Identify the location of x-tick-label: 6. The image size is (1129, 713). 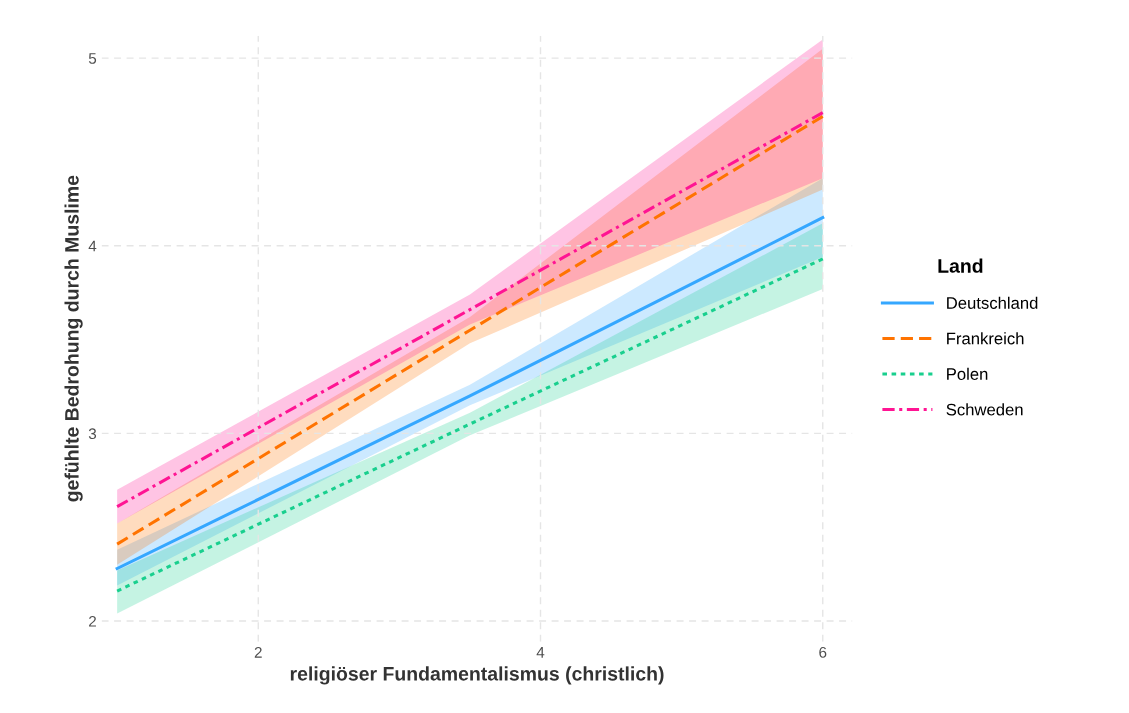
(823, 652).